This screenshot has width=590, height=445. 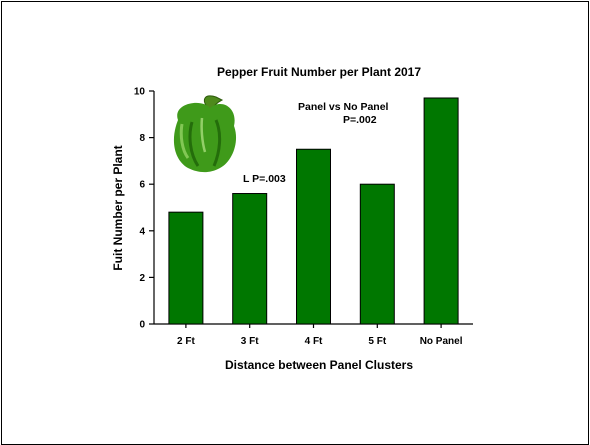 What do you see at coordinates (142, 185) in the screenshot?
I see `y-tick-label: 6` at bounding box center [142, 185].